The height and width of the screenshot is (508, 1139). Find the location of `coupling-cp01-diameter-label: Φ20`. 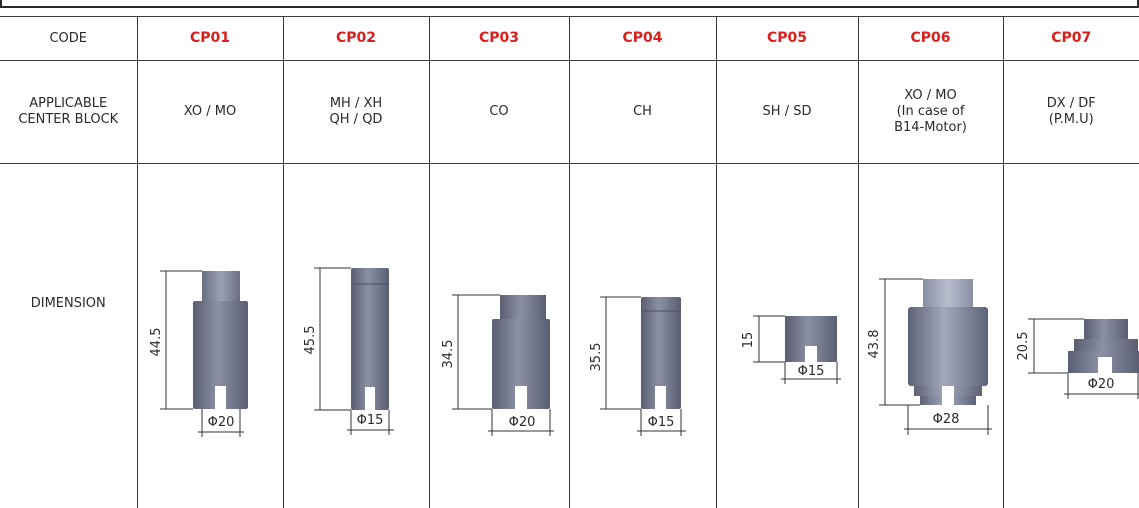

coupling-cp01-diameter-label: Φ20 is located at coordinates (220, 422).